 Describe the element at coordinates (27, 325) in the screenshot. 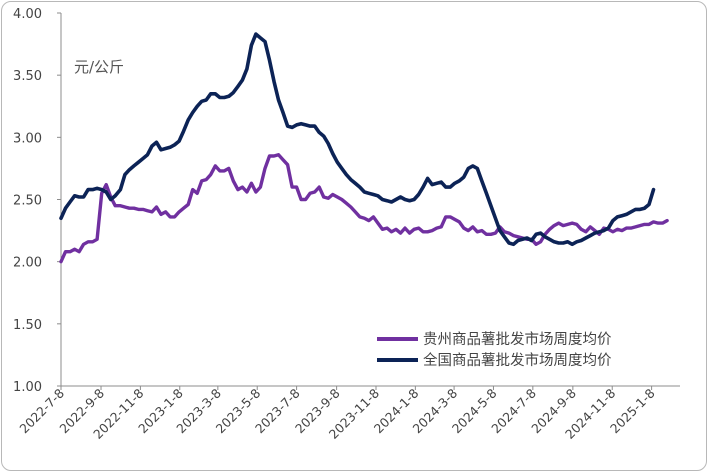

I see `y-tick-label: 1.50` at that location.